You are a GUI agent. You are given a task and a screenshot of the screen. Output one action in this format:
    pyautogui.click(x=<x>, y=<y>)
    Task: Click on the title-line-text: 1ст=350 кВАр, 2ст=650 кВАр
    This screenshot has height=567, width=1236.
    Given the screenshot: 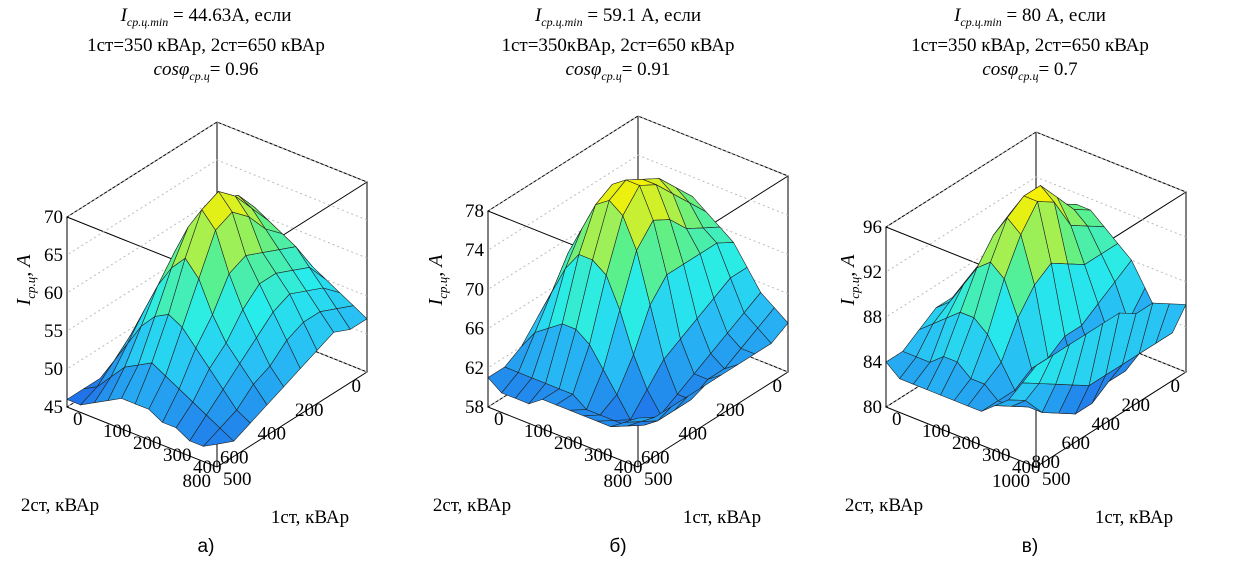 What is the action you would take?
    pyautogui.click(x=206, y=45)
    